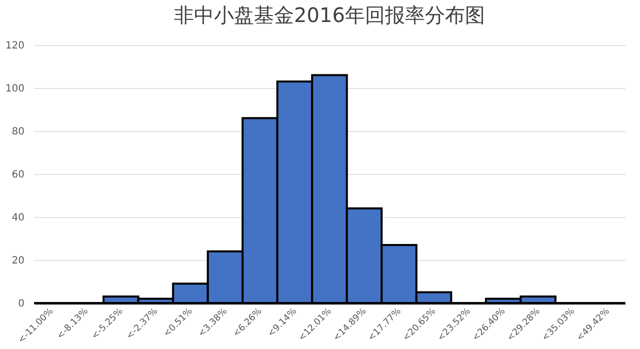 The image size is (640, 349). What do you see at coordinates (18, 175) in the screenshot?
I see `y-tick-label: 60` at bounding box center [18, 175].